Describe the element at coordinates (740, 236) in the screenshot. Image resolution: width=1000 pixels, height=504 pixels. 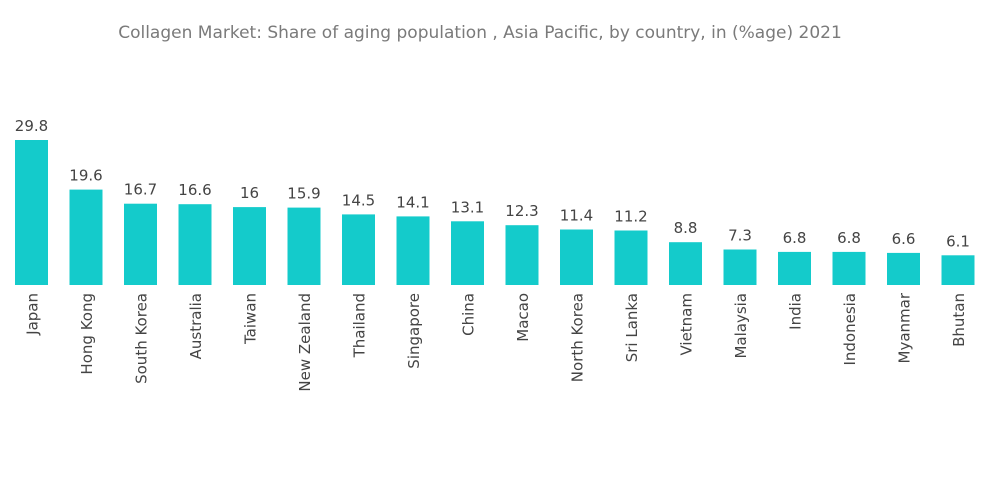
I see `value-label: 7.3` at that location.